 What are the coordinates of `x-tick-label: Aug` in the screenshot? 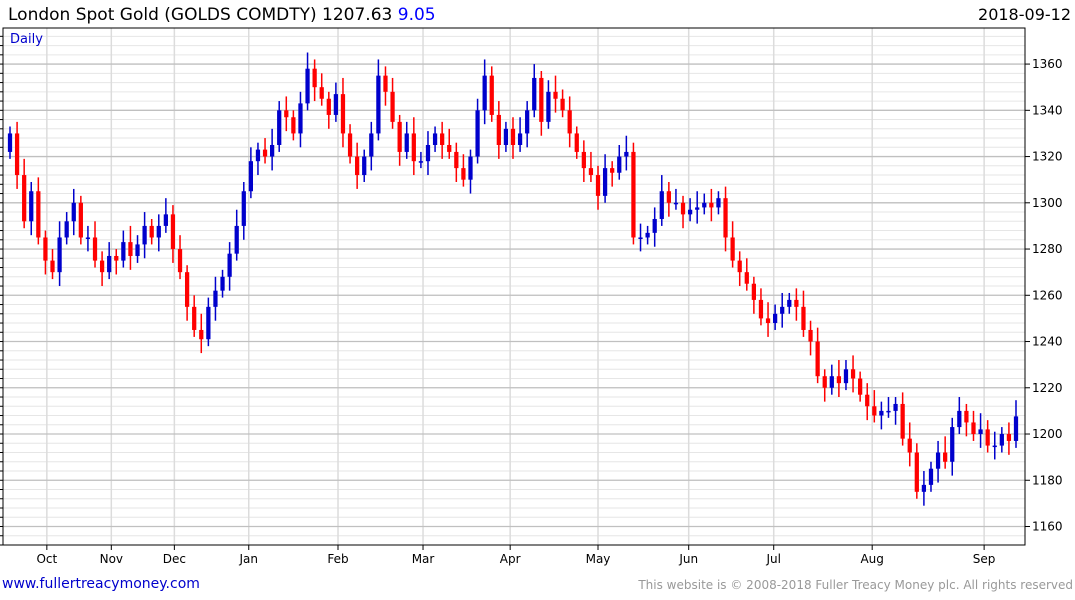 It's located at (871, 559).